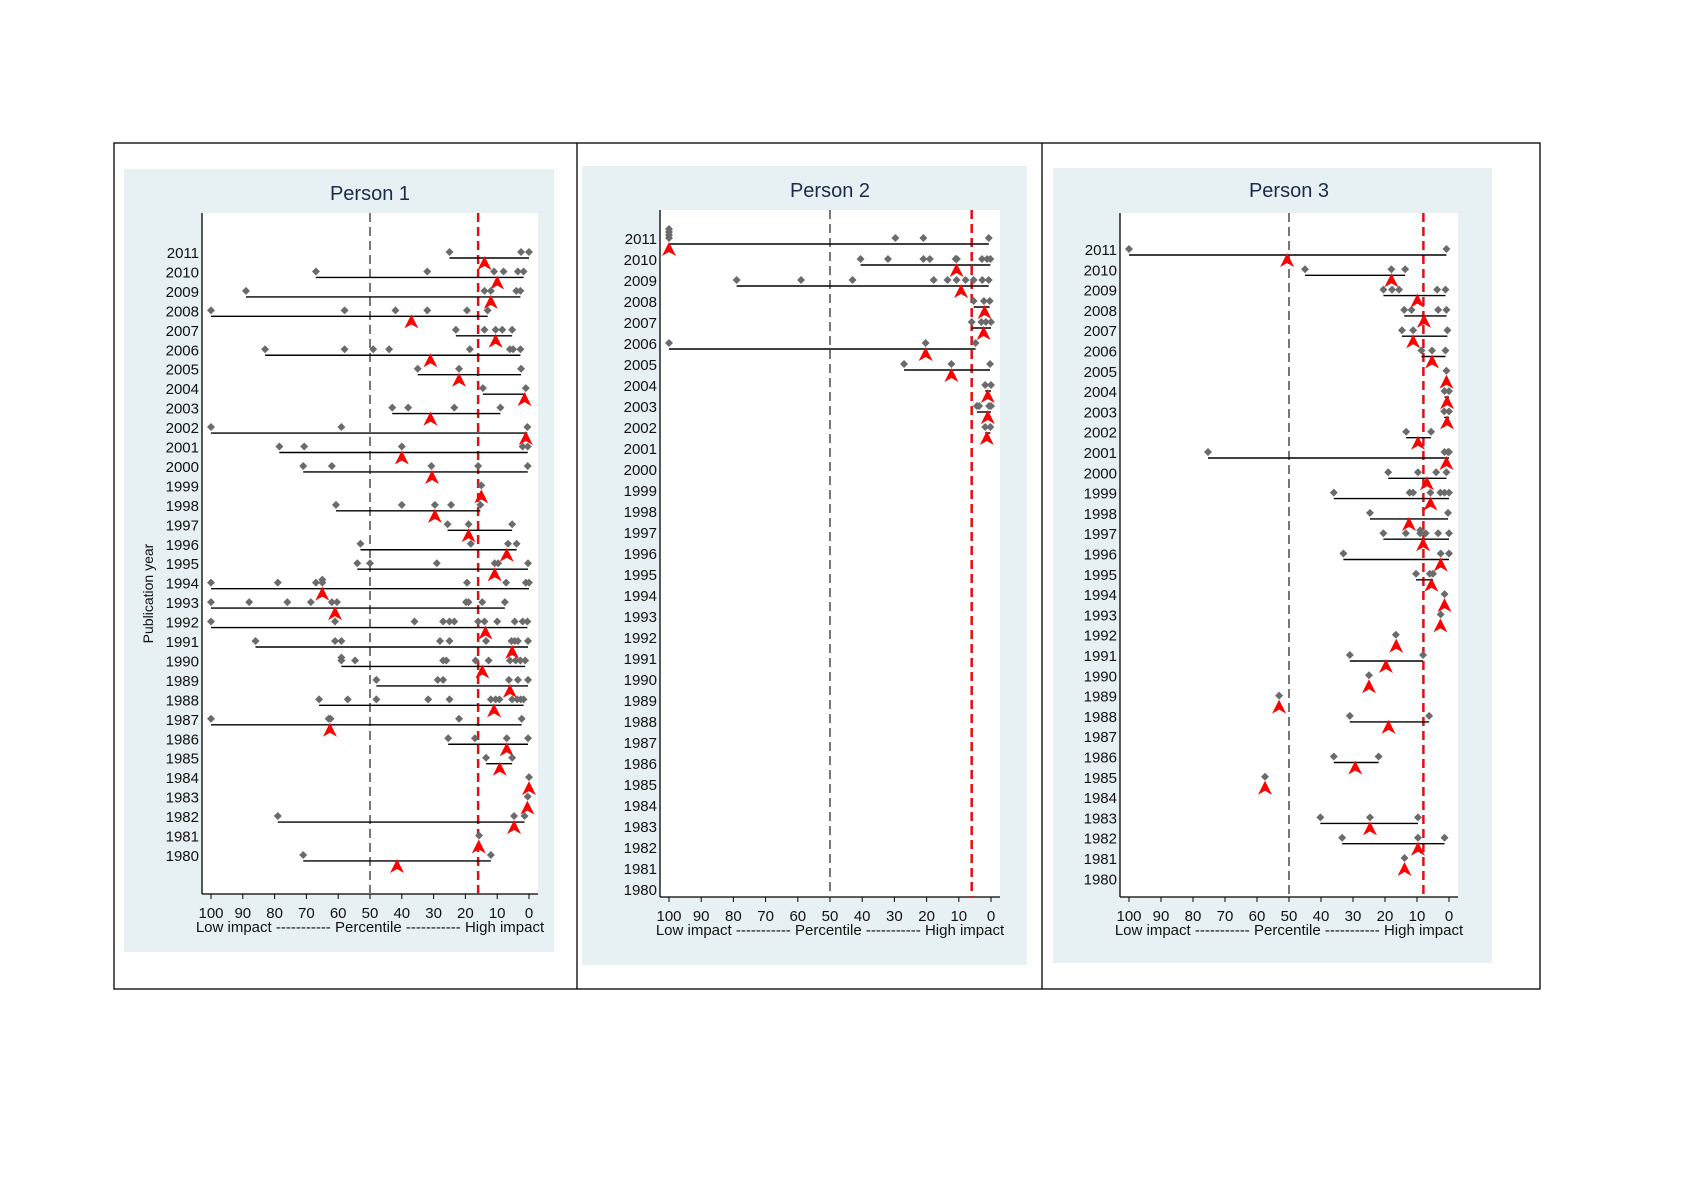 The width and height of the screenshot is (1685, 1197). I want to click on x-tick-label: 40, so click(1321, 916).